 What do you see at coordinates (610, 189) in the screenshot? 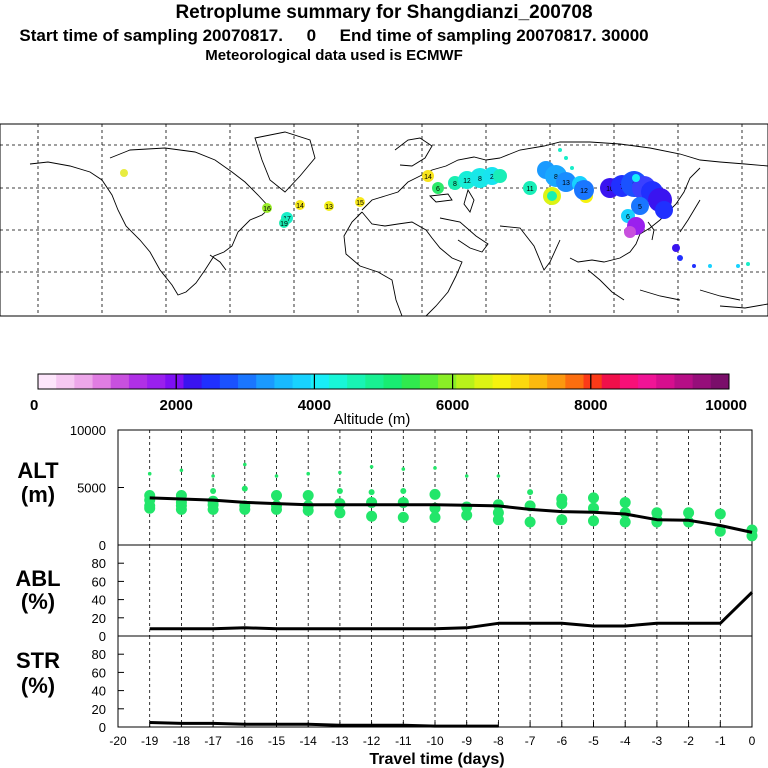
I see `plume-marker-label: 10` at bounding box center [610, 189].